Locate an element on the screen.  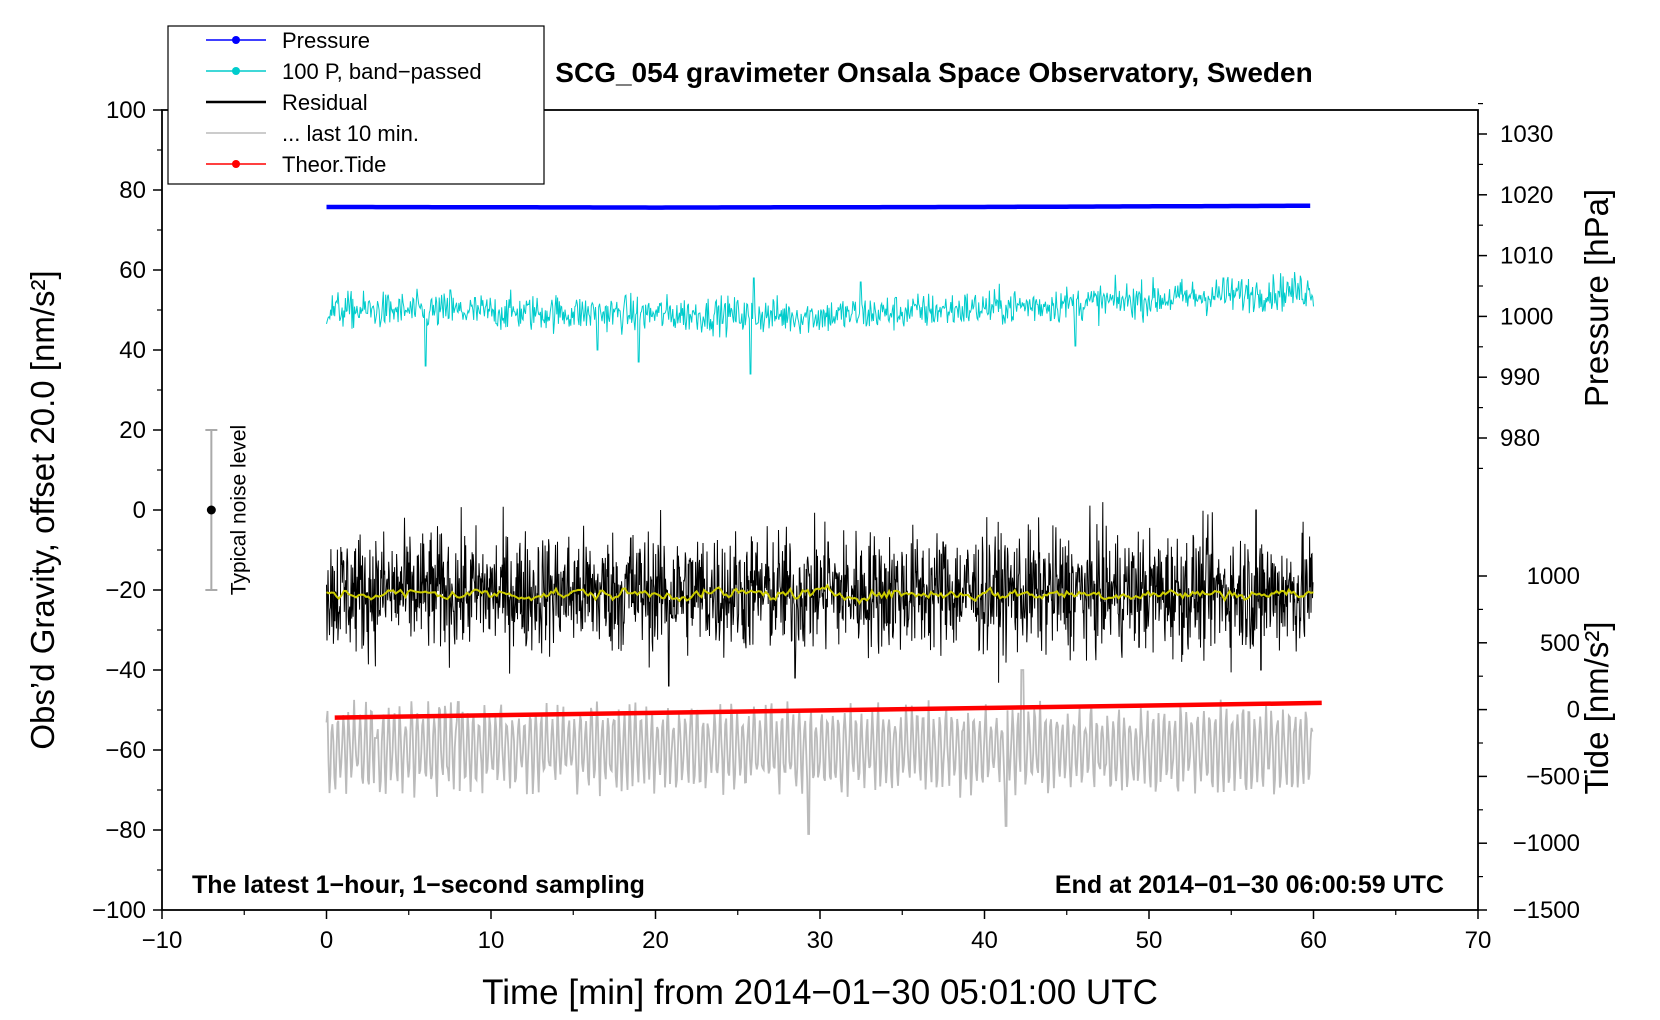
tide-tick-label: 500 is located at coordinates (1560, 643).